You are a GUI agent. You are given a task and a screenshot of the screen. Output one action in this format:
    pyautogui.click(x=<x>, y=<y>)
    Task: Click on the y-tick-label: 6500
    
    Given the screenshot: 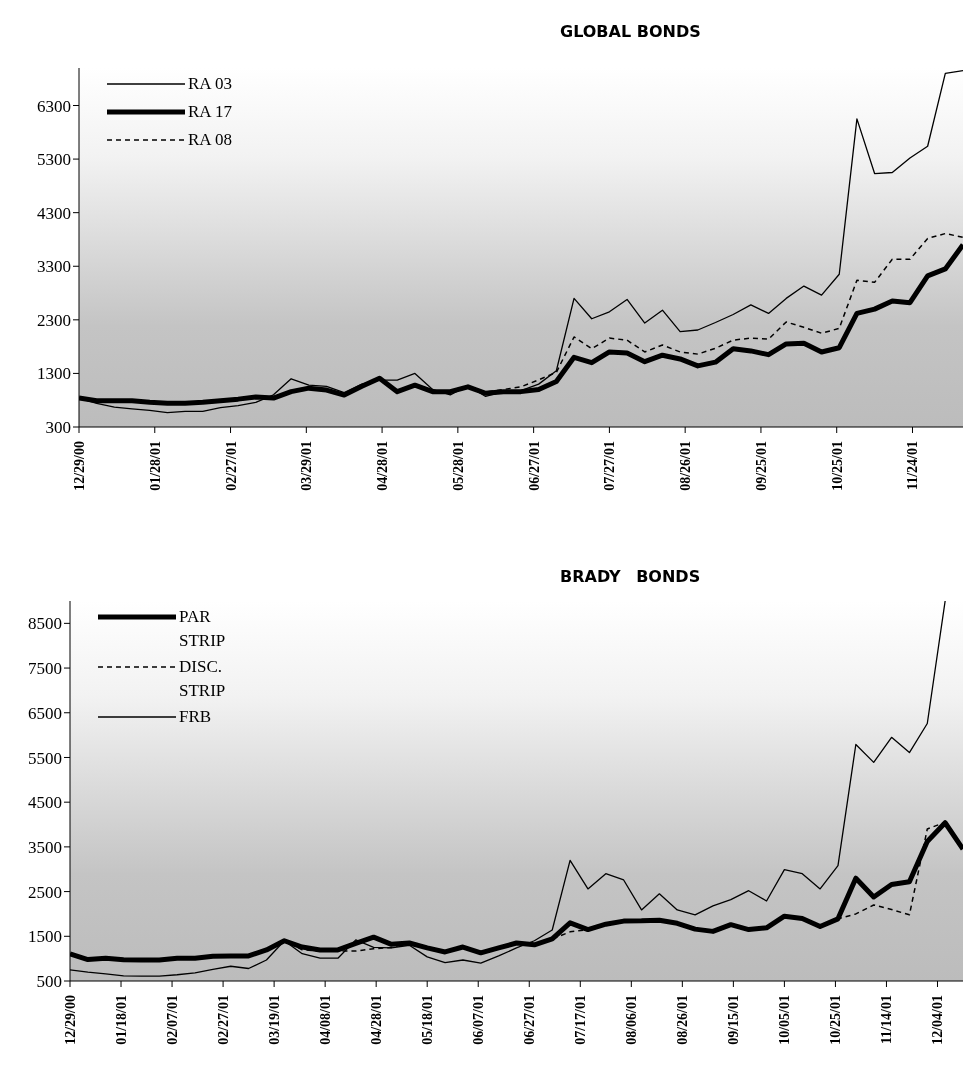 What is the action you would take?
    pyautogui.click(x=45, y=713)
    